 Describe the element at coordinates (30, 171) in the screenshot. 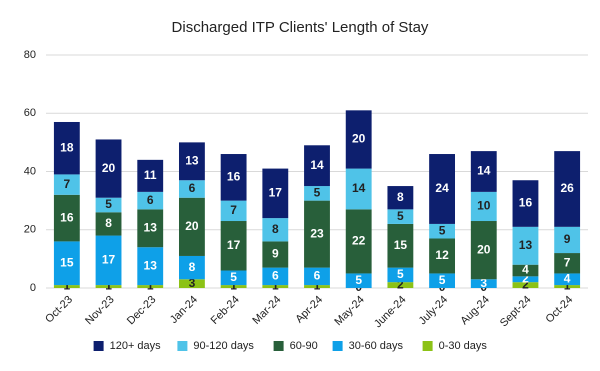

I see `y-tick-label: 40` at that location.